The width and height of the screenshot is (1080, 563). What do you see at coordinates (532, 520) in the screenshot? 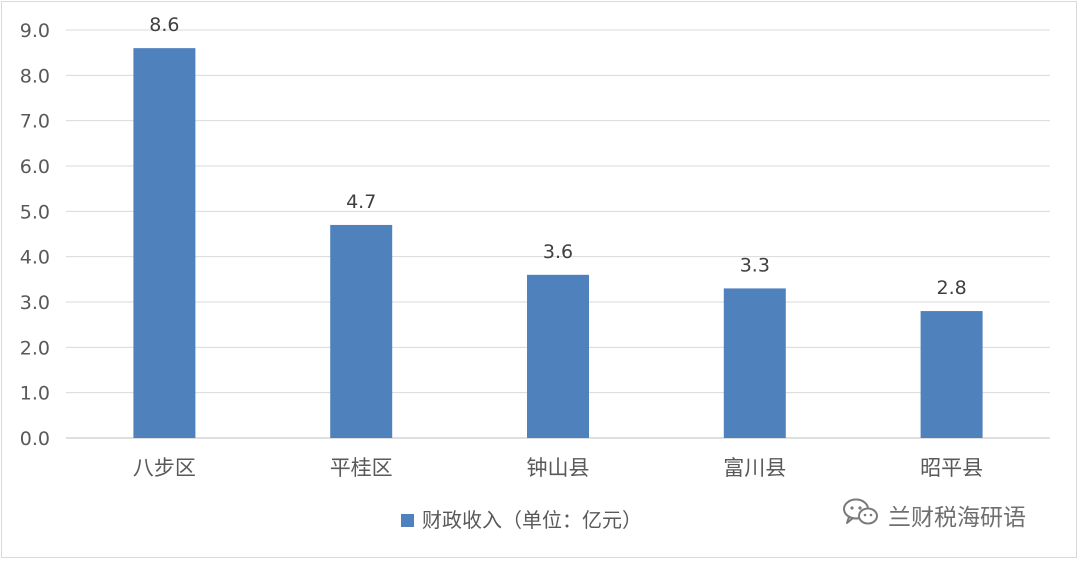
I see `legend-label: 财政收入（单位：亿元）` at bounding box center [532, 520].